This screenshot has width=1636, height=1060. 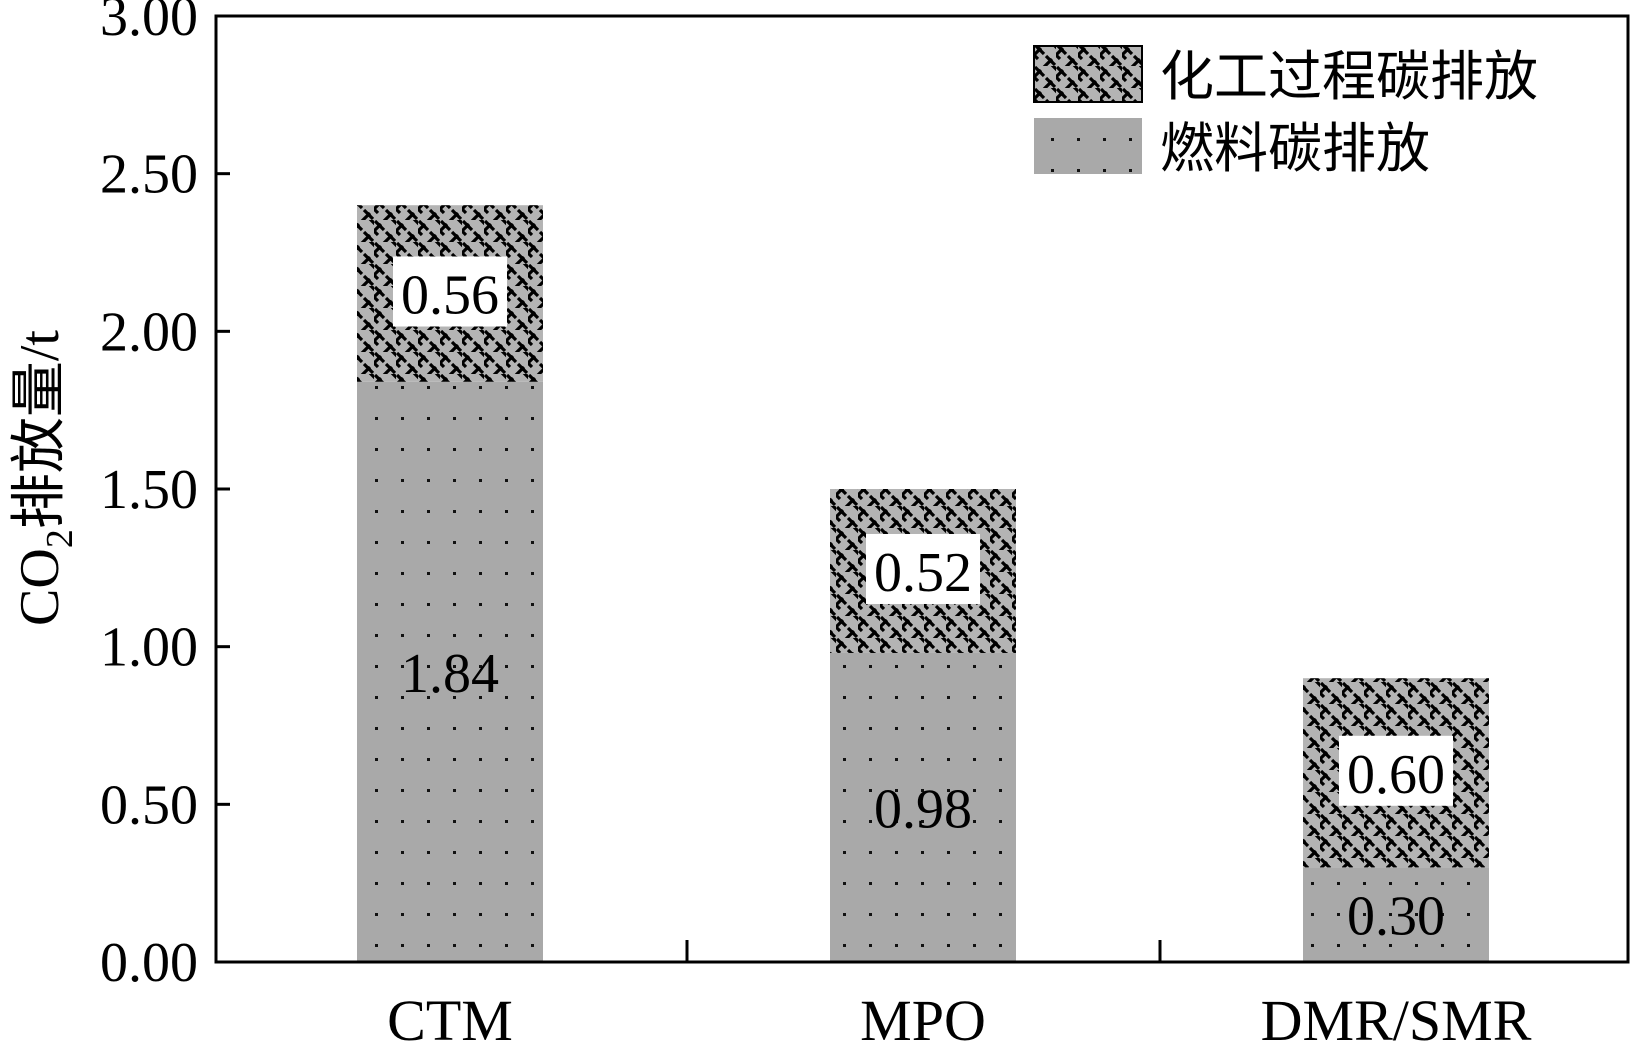 I want to click on y-tick-label: 3.00, so click(x=149, y=24).